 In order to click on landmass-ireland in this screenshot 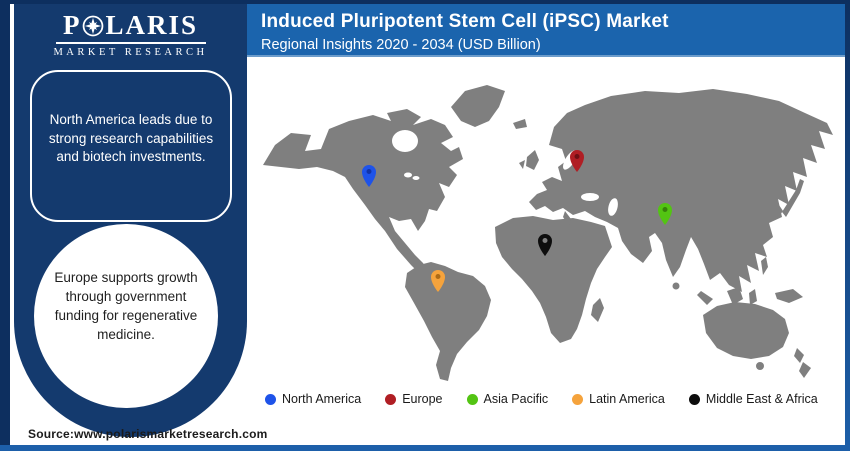, I will do `click(522, 164)`.